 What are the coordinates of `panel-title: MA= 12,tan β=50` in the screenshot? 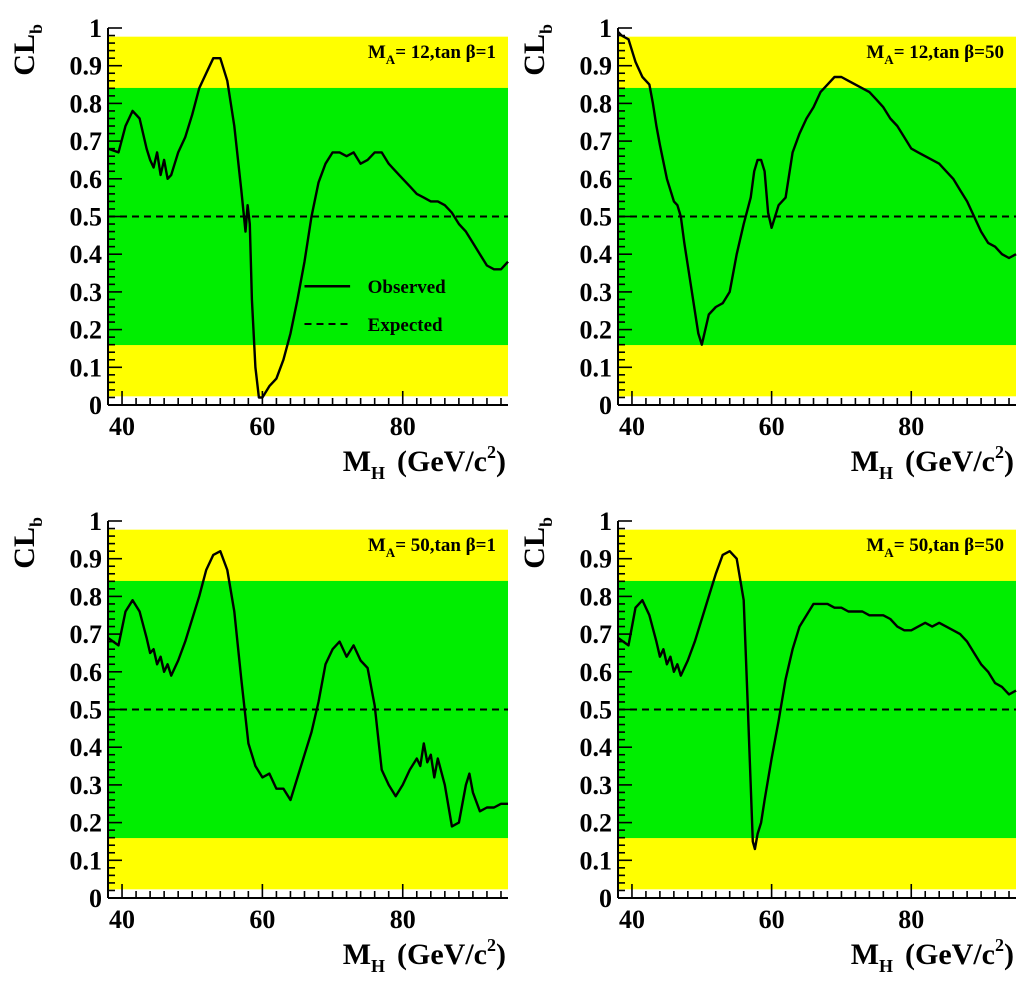 It's located at (935, 54).